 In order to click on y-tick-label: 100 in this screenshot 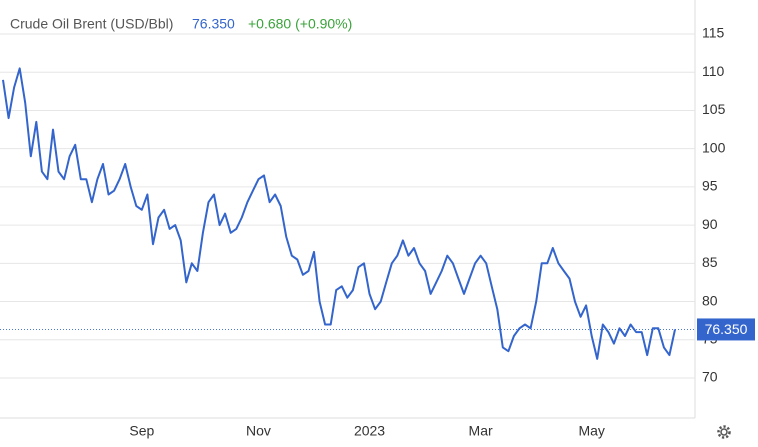, I will do `click(714, 147)`.